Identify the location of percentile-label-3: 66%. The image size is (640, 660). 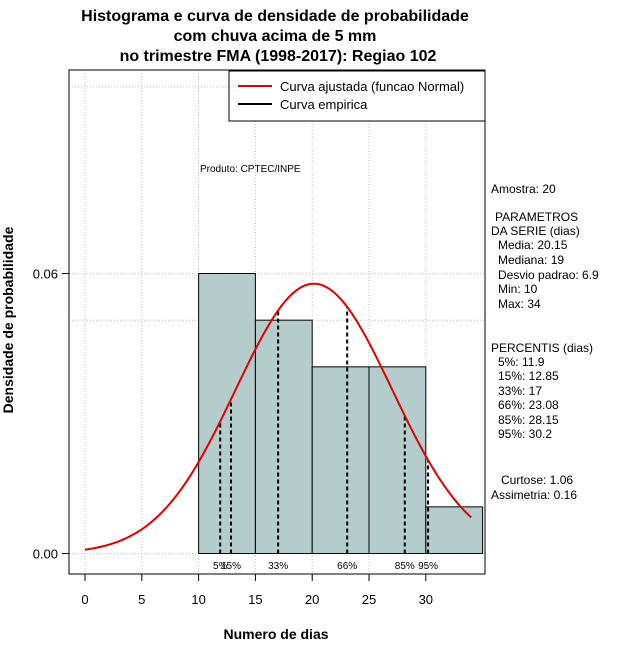
(347, 566).